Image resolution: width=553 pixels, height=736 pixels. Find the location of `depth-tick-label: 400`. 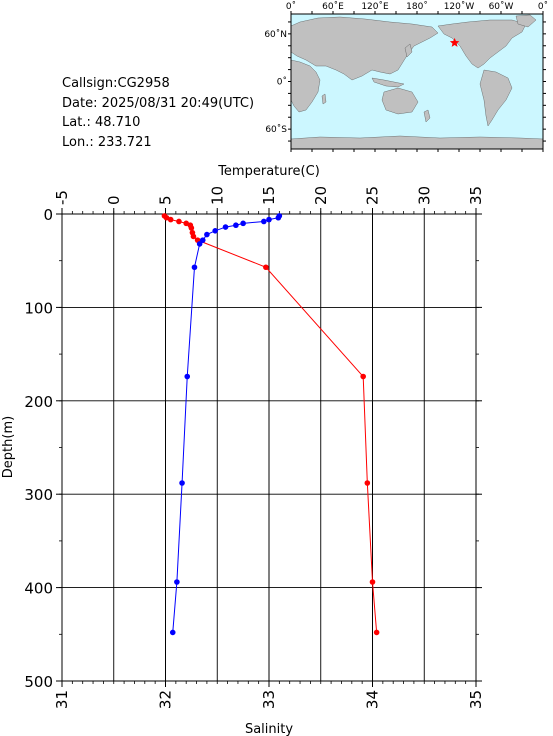

depth-tick-label: 400 is located at coordinates (38, 589).